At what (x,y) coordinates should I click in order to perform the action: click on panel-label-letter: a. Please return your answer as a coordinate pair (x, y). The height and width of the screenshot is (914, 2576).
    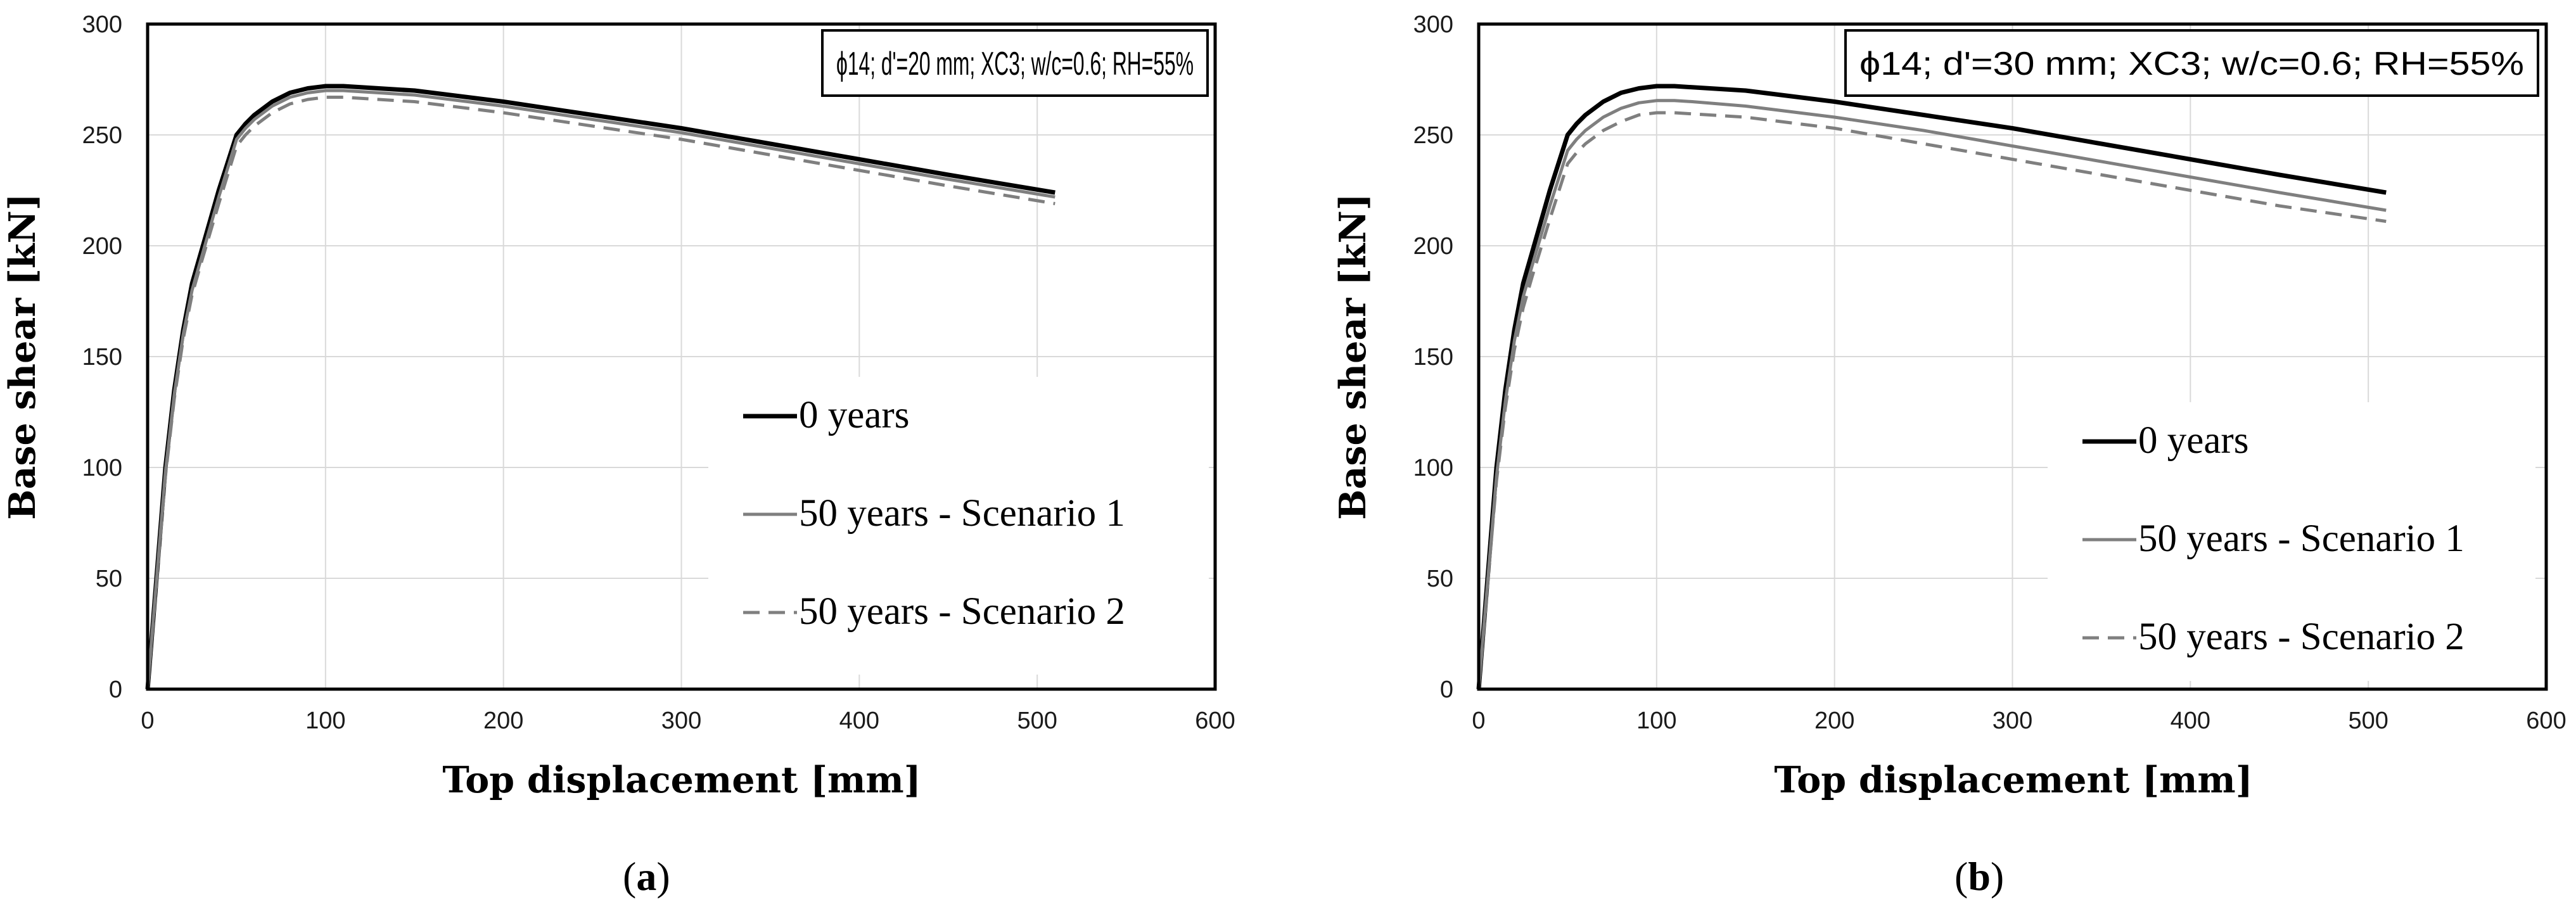
    Looking at the image, I should click on (646, 876).